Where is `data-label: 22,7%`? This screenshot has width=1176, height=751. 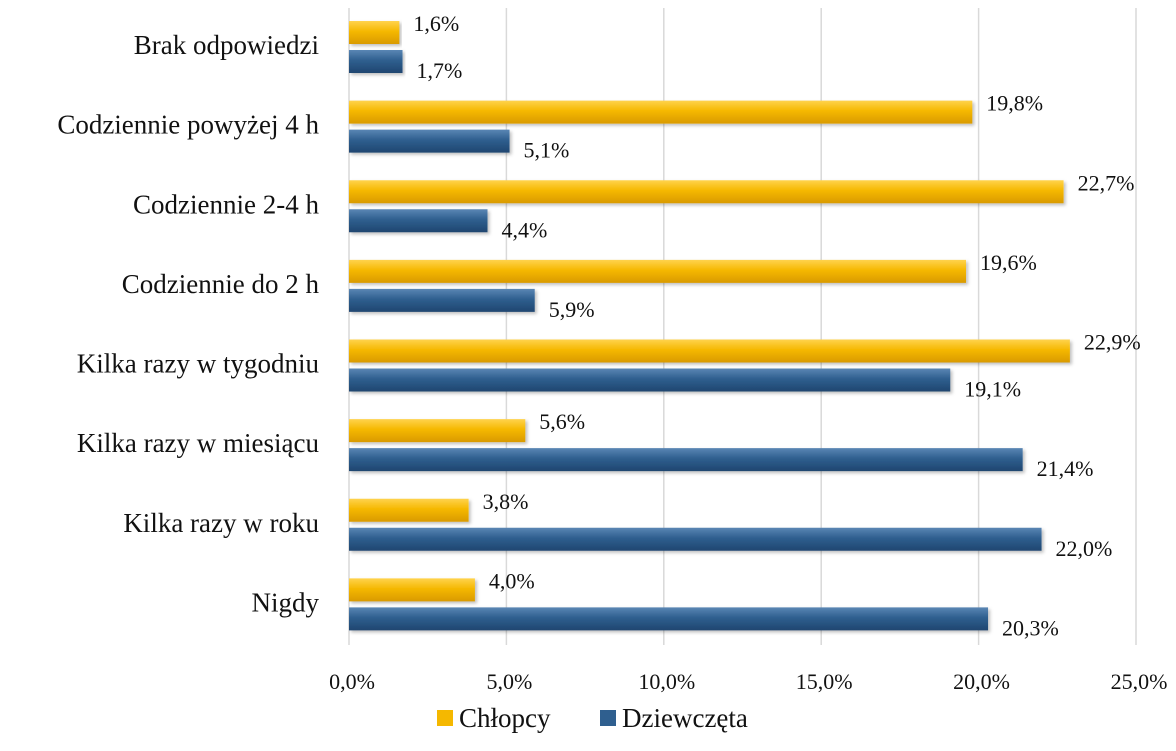
data-label: 22,7% is located at coordinates (1106, 182).